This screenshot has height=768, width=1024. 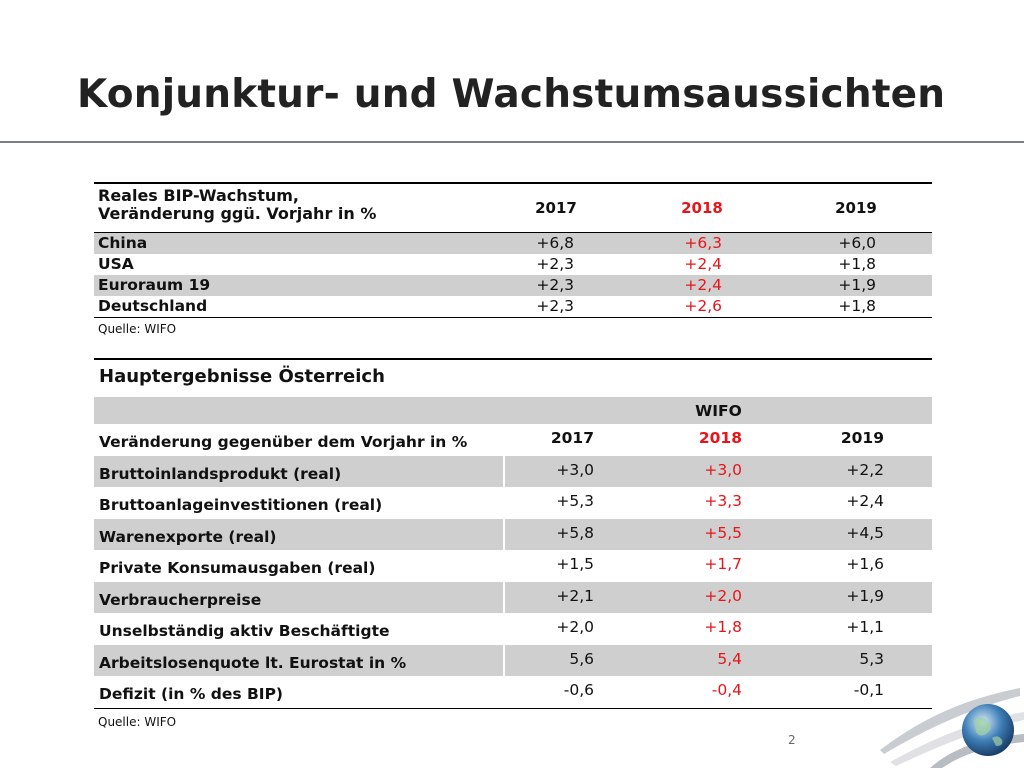 I want to click on table-row: Verbraucherpreise +2,1 +2,0 +1,9, so click(x=513, y=597).